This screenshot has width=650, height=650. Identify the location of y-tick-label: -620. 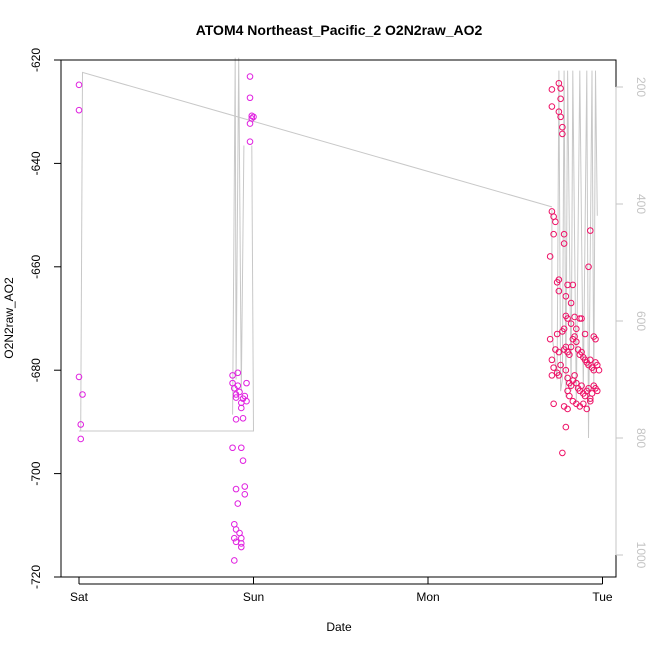
(36, 60).